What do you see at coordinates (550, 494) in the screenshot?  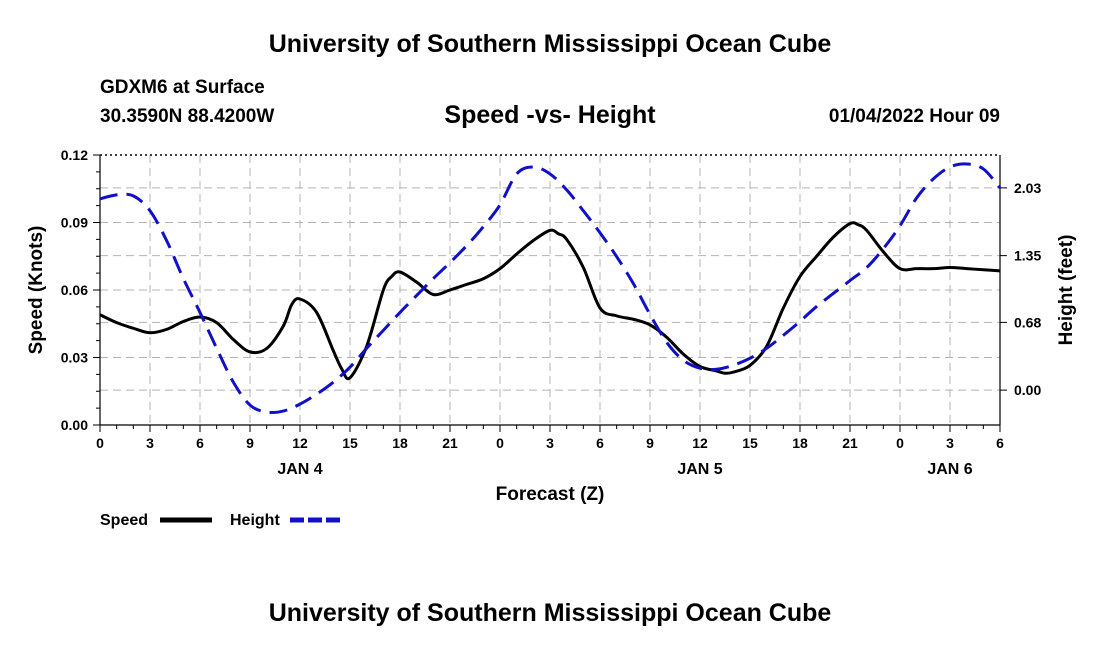 I see `x-axis-title: Forecast (Z)` at bounding box center [550, 494].